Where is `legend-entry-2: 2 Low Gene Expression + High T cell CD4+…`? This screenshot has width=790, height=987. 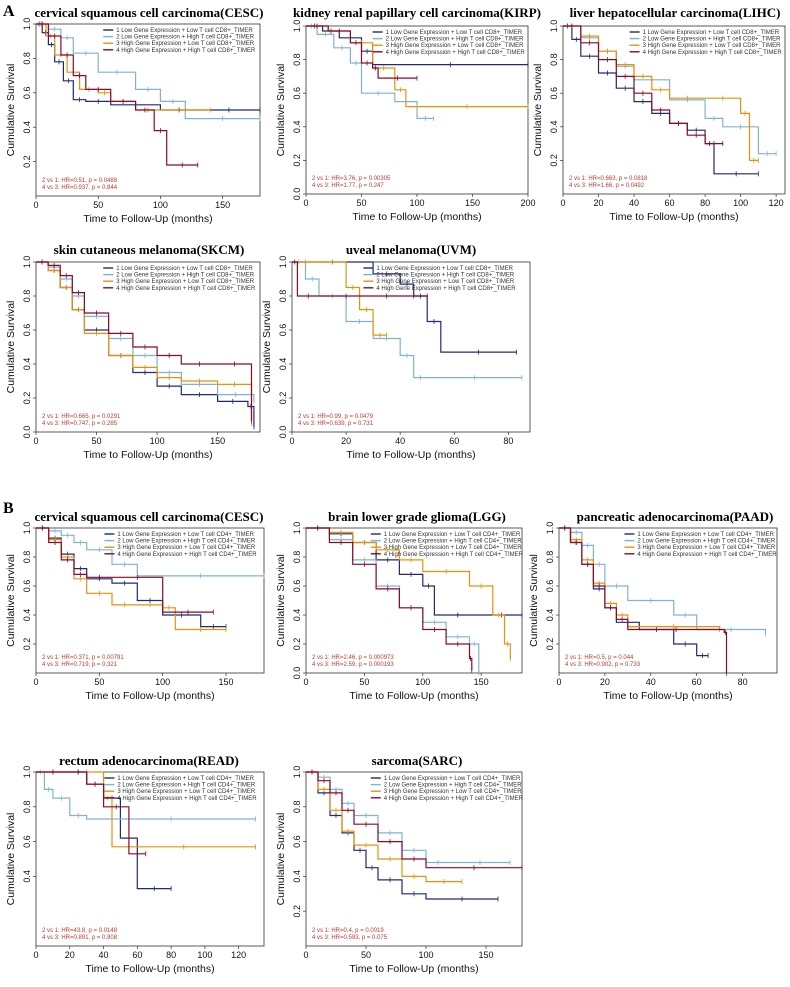 legend-entry-2: 2 Low Gene Expression + High T cell CD4+… is located at coordinates (706, 542).